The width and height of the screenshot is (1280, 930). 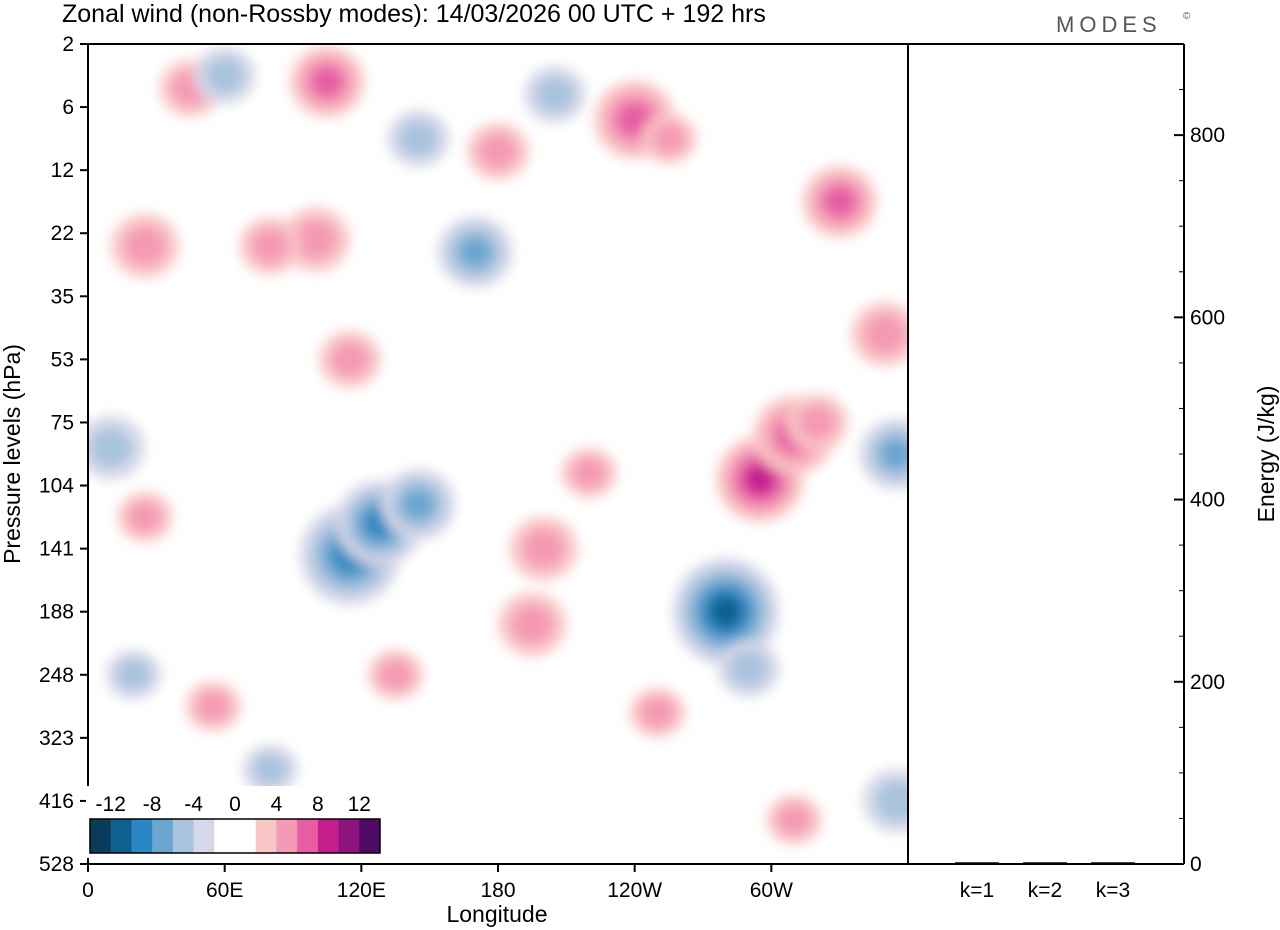 What do you see at coordinates (62, 170) in the screenshot?
I see `y-tick-label: 12` at bounding box center [62, 170].